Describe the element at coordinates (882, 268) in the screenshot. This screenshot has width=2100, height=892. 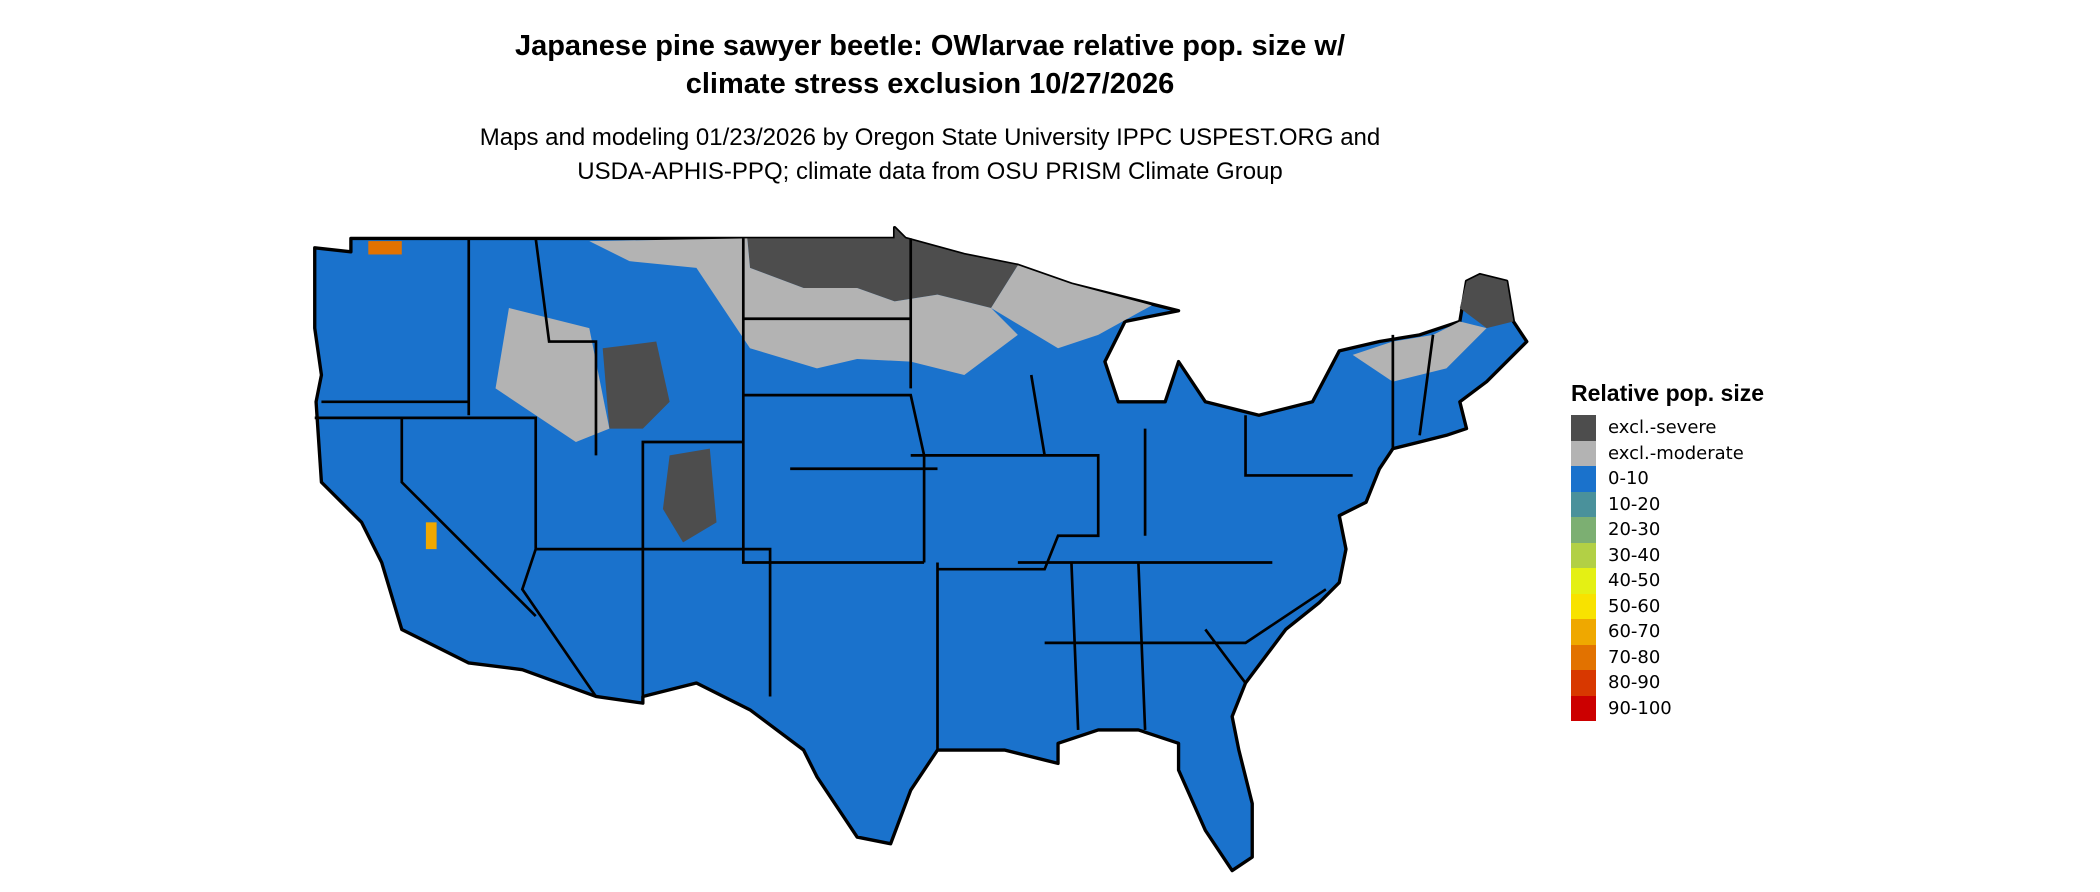
I see `severe-patch-north-plains` at that location.